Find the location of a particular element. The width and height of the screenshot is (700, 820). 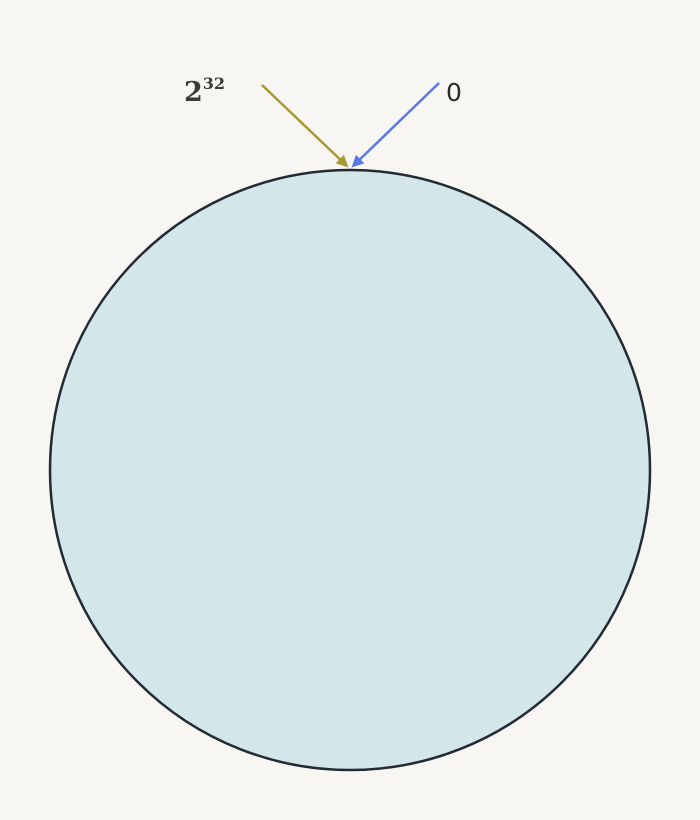

max-value-exponent: 32 is located at coordinates (214, 83).